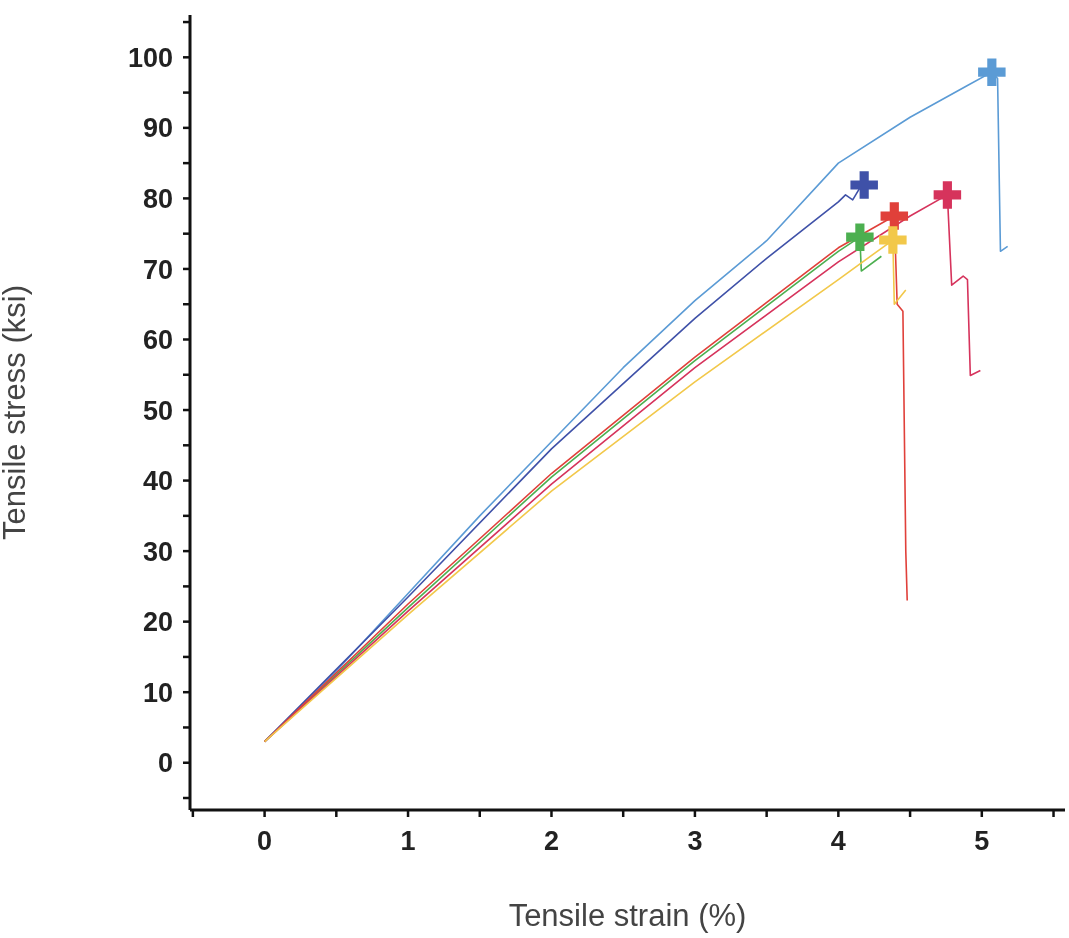  I want to click on y-tick-label: 70, so click(157, 269).